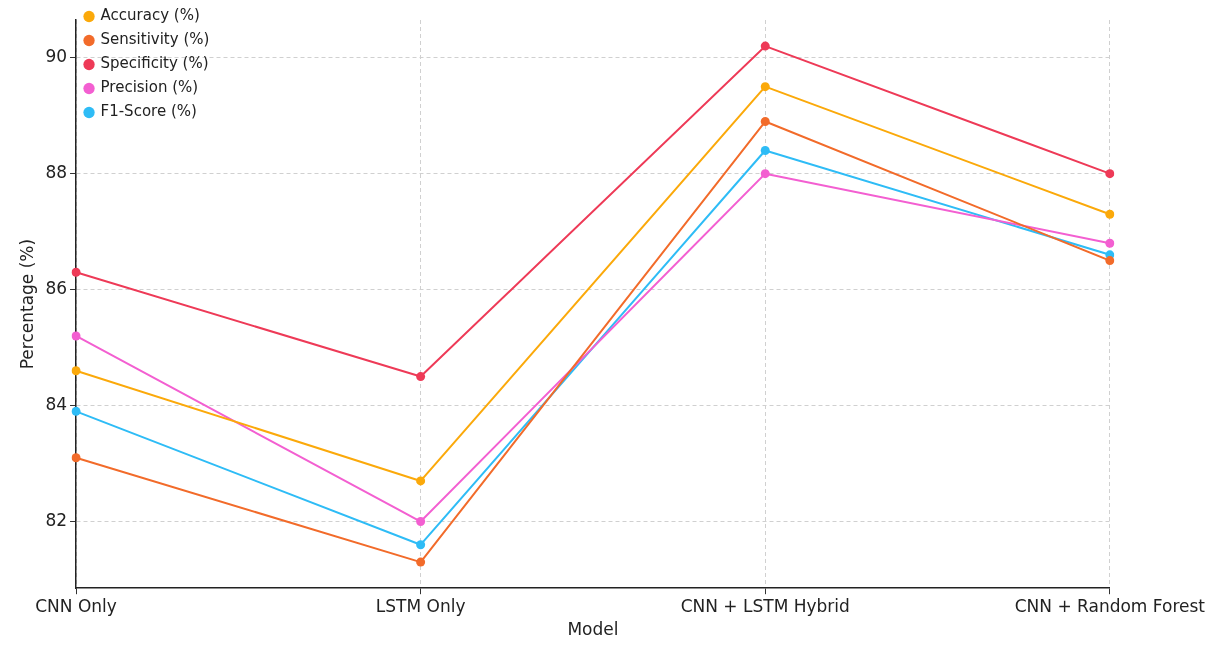  What do you see at coordinates (76, 605) in the screenshot?
I see `x-tick-label: CNN Only` at bounding box center [76, 605].